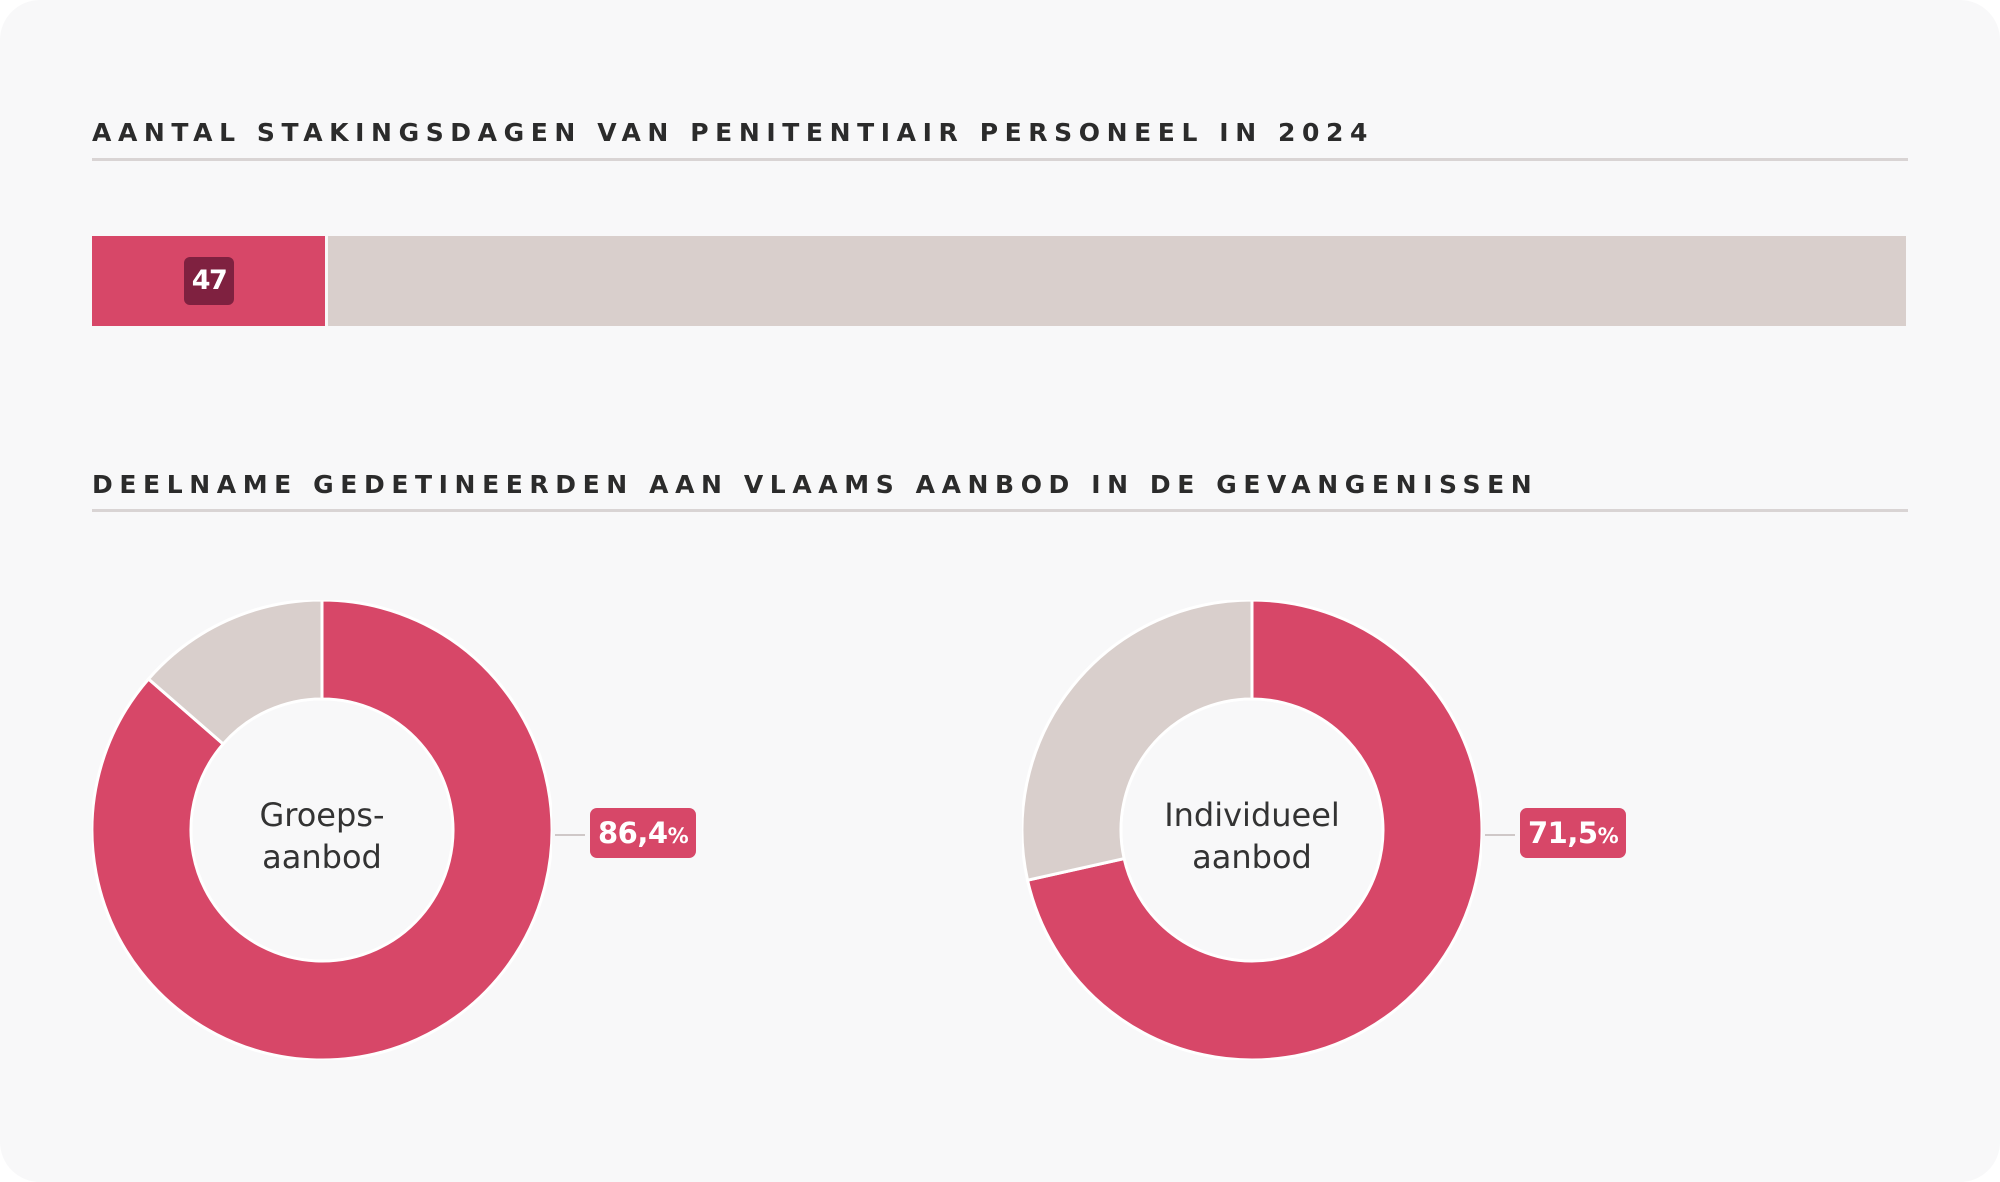 The image size is (2000, 1182). I want to click on strike-days-bar-svg, so click(999, 281).